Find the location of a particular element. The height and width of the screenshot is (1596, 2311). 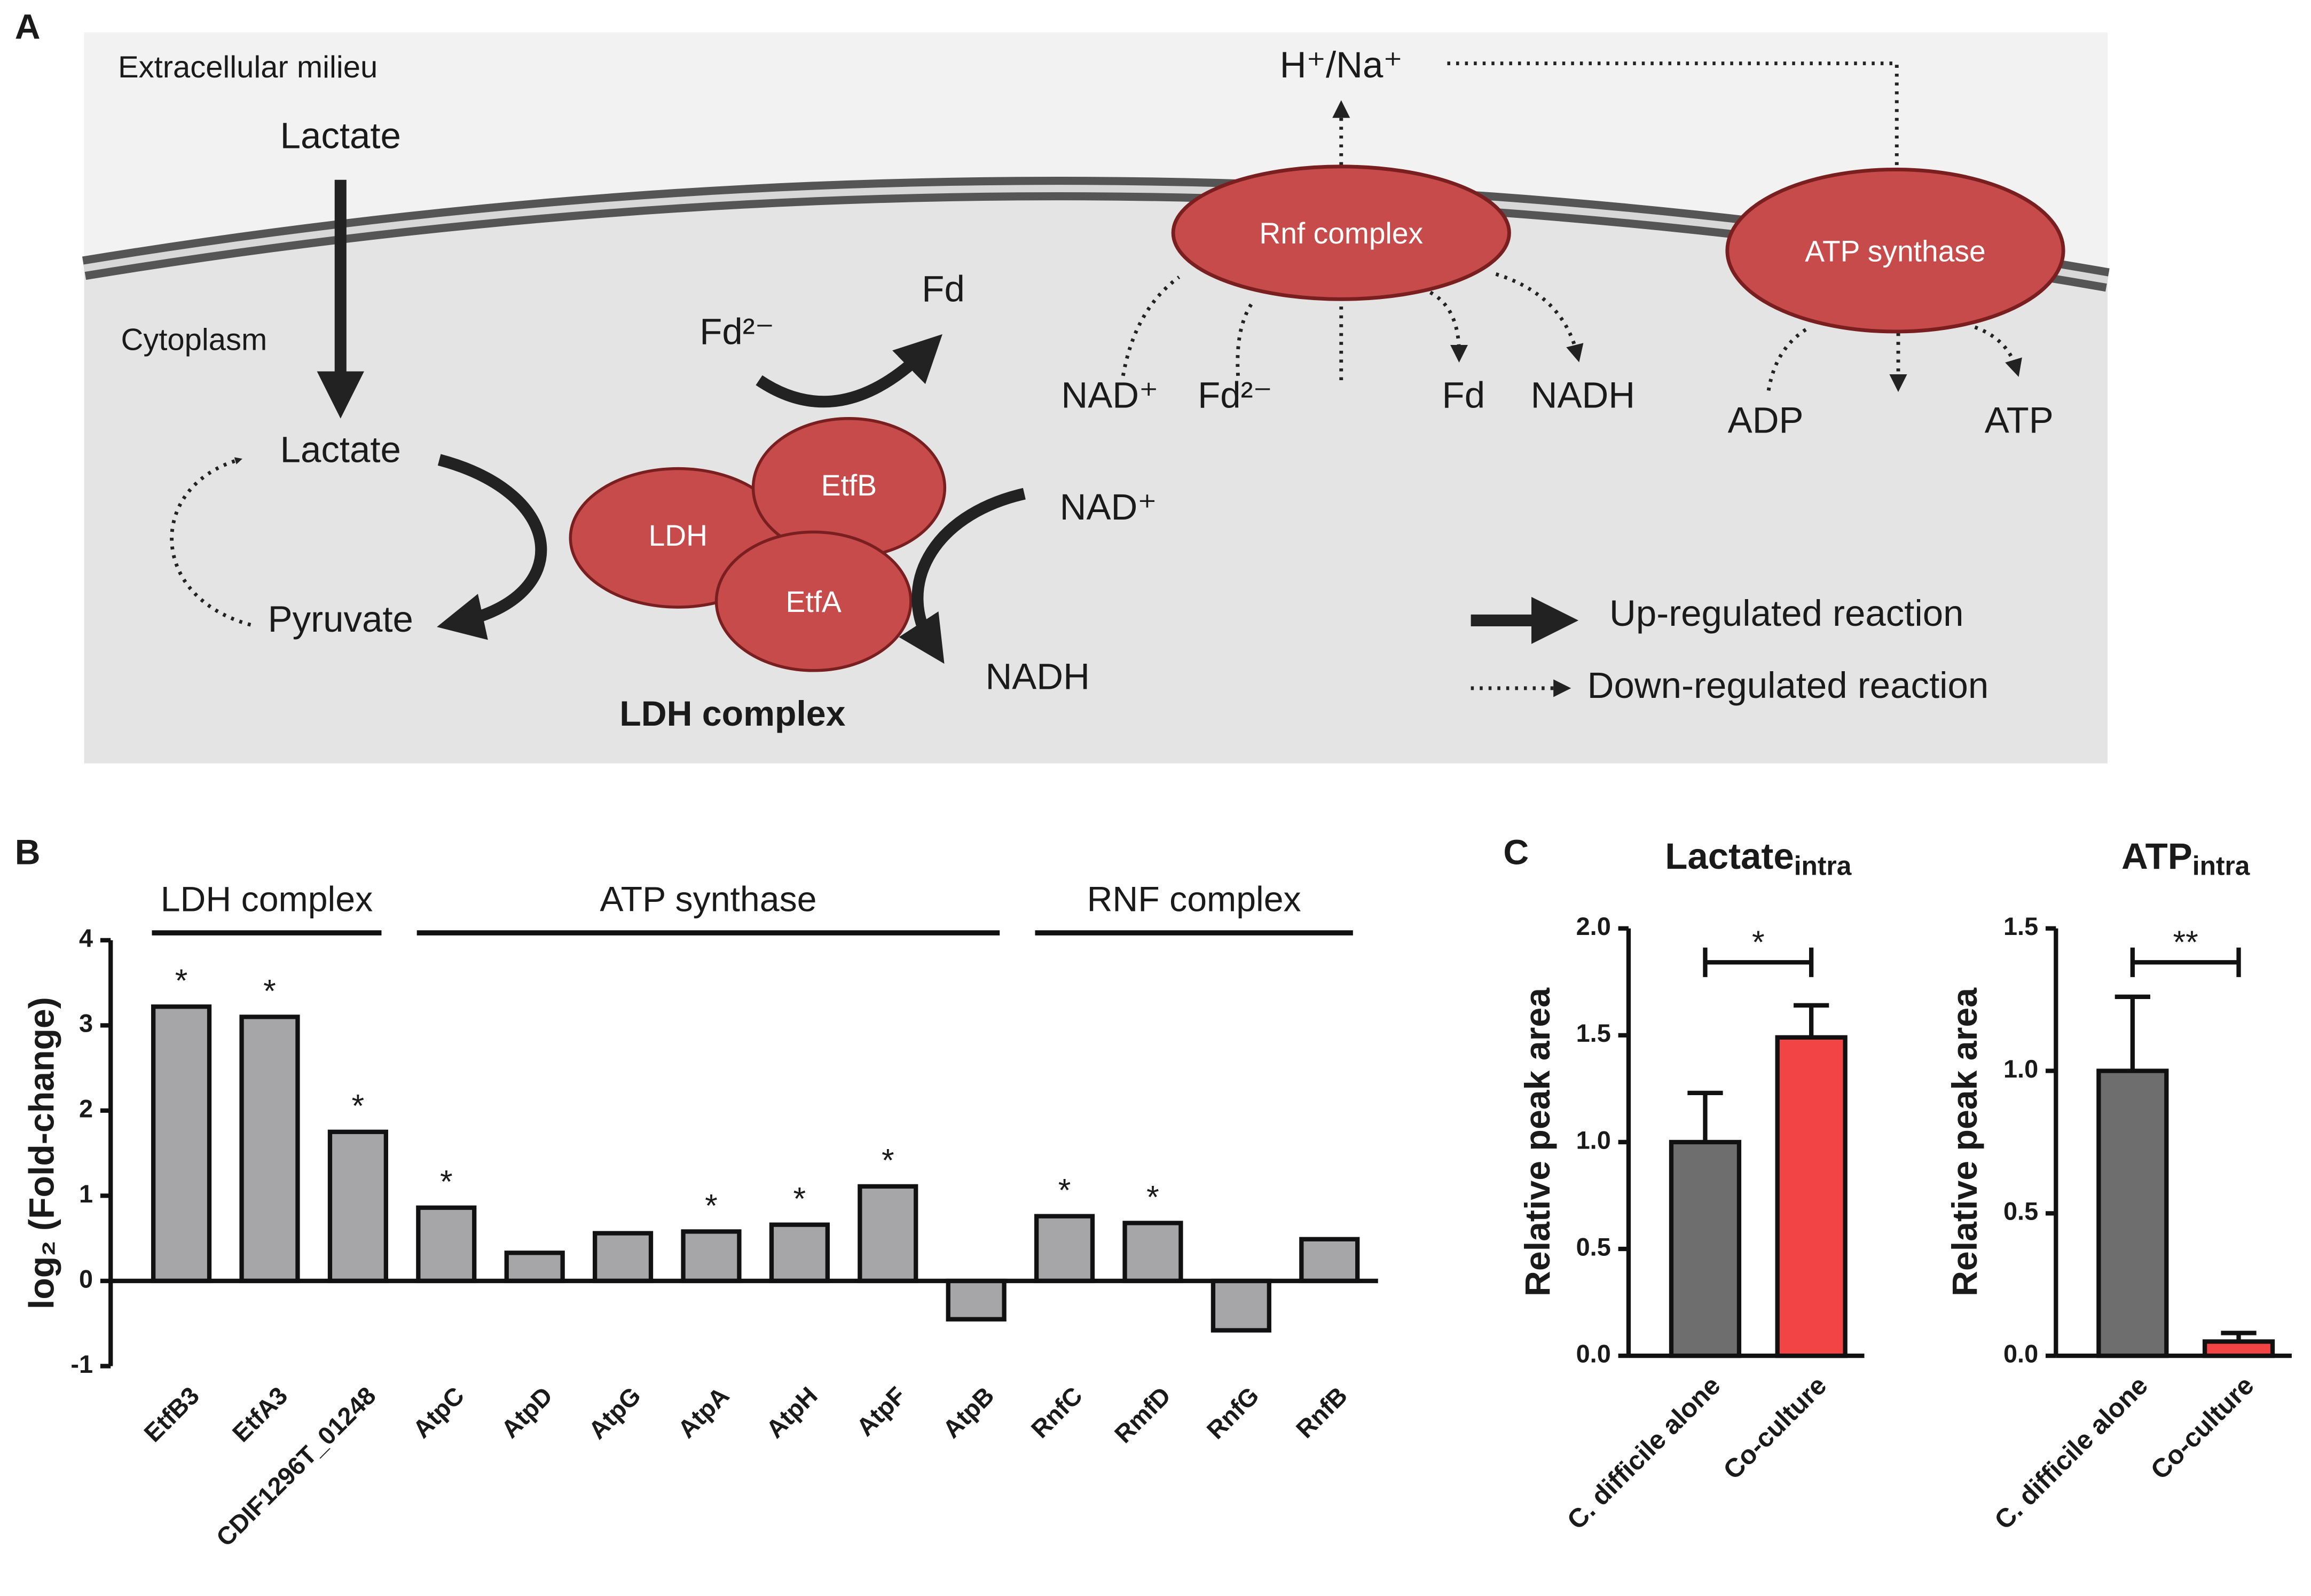

x-tick-label: C. difficile alone is located at coordinates (1643, 1452).